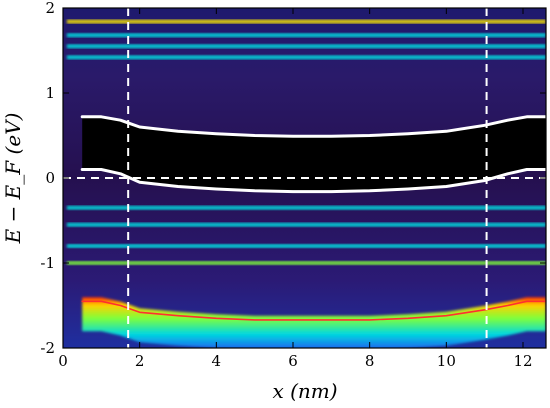 This screenshot has height=408, width=550. Describe the element at coordinates (217, 361) in the screenshot. I see `x-tick-label: 4` at that location.